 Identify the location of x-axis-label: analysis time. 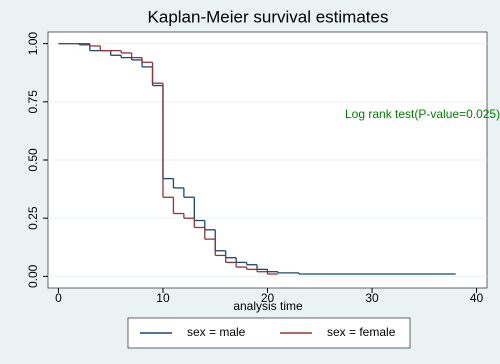
(268, 306).